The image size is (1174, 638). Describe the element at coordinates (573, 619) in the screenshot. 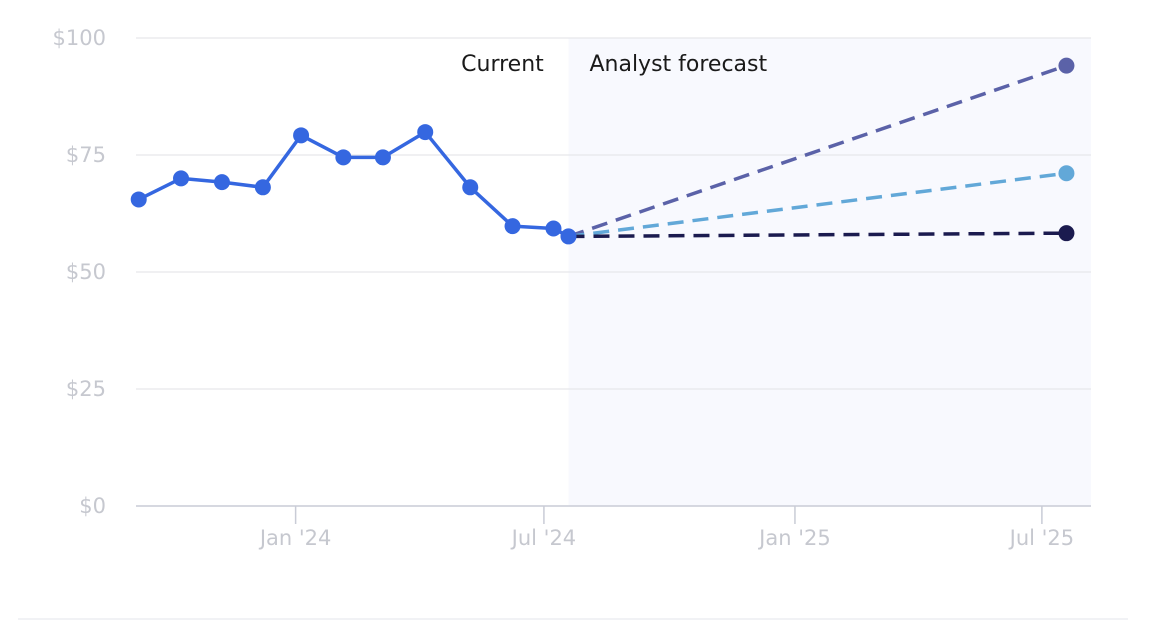

I see `footer-divider` at that location.